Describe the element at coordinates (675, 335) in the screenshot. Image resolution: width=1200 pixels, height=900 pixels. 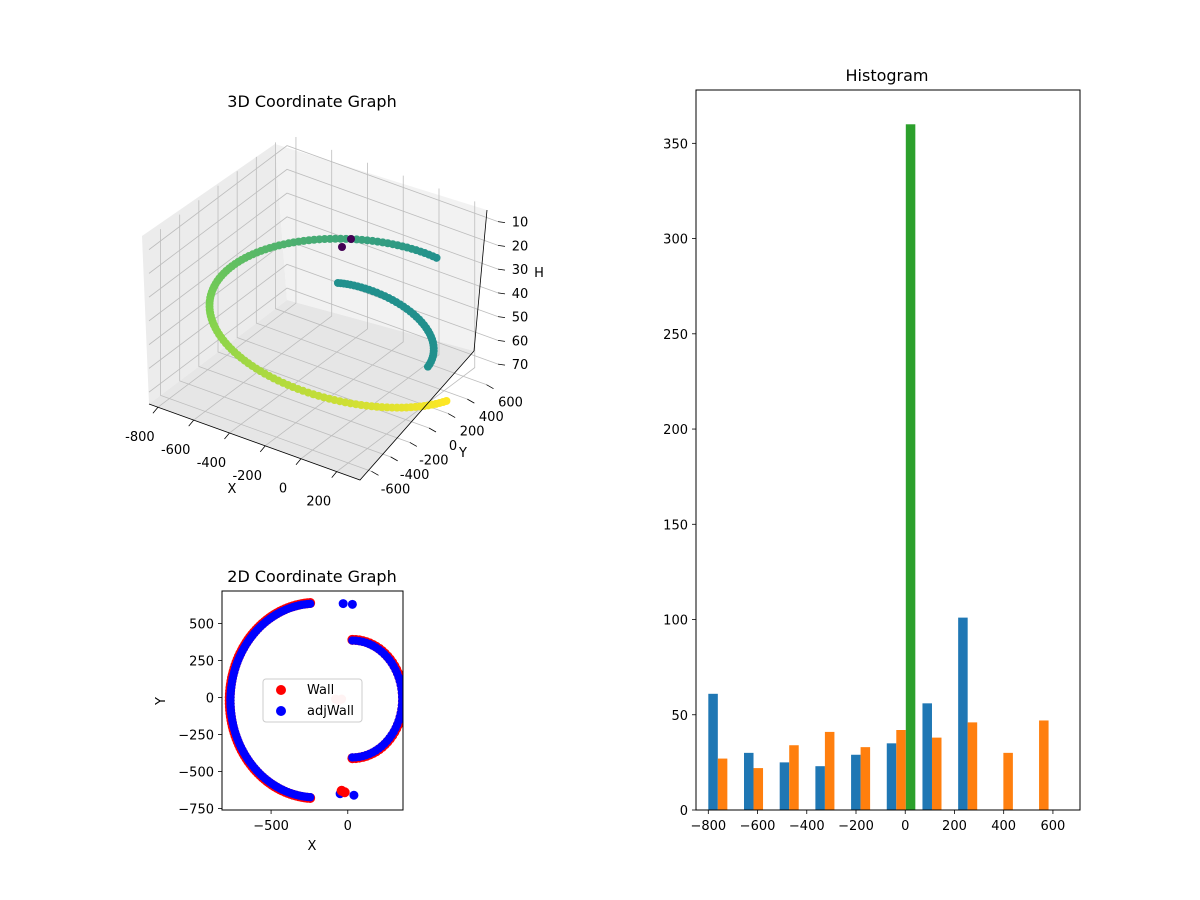
I see `histogram-y-tick: 250` at that location.